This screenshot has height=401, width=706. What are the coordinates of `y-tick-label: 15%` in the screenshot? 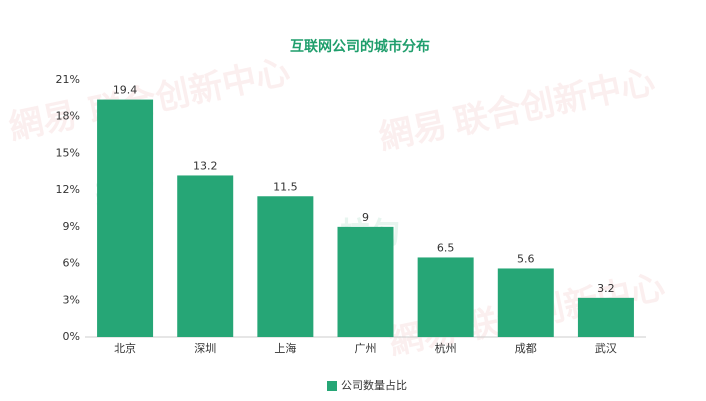 It's located at (68, 152).